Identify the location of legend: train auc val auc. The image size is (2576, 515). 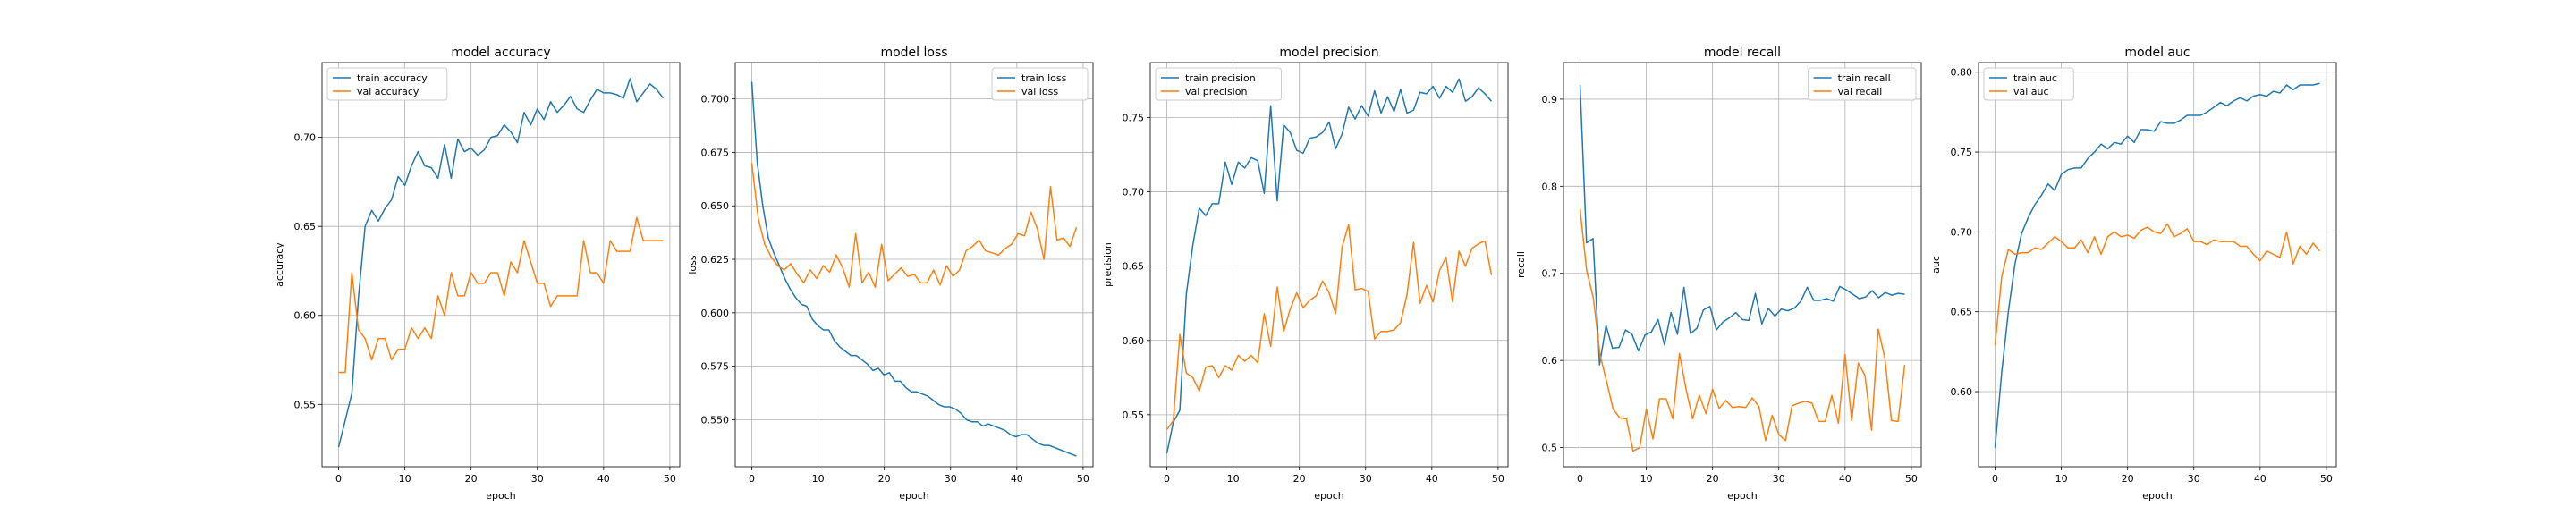
(2028, 84).